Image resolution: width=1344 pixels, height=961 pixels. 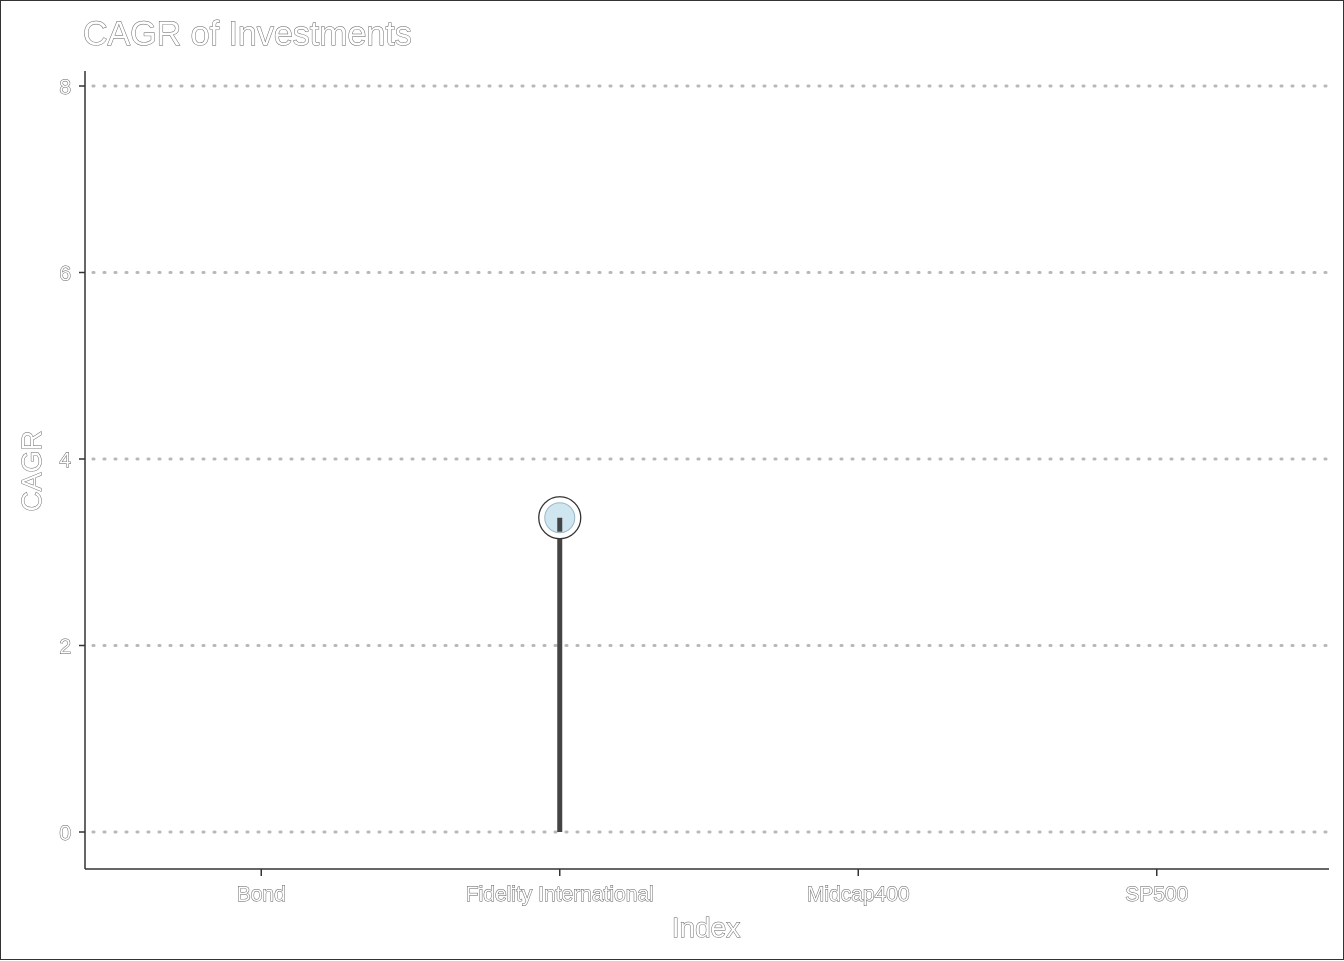 What do you see at coordinates (31, 471) in the screenshot?
I see `y-axis-label: CAGR` at bounding box center [31, 471].